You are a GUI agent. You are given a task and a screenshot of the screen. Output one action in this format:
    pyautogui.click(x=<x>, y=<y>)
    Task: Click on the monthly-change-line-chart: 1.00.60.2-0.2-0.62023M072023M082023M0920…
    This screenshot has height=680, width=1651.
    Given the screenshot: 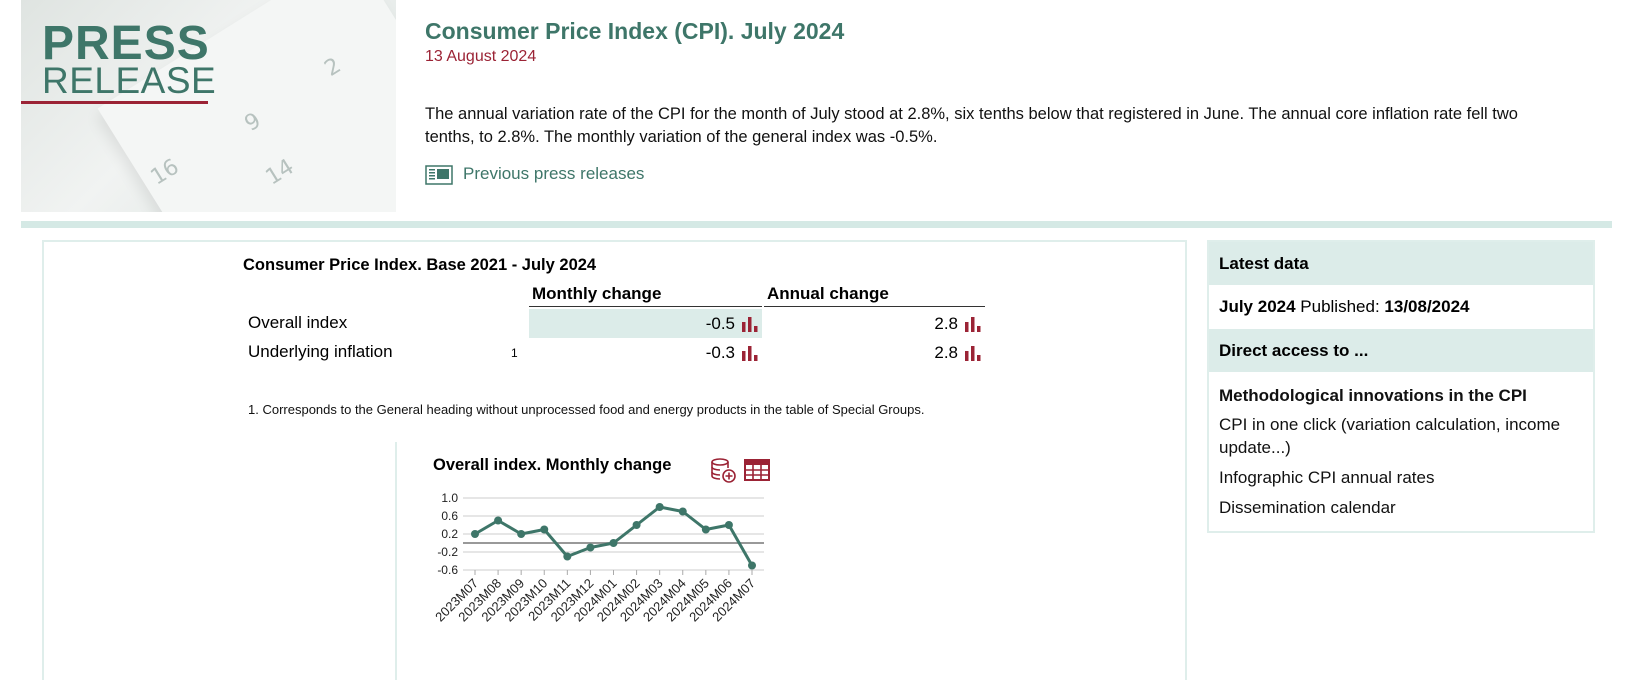 What is the action you would take?
    pyautogui.click(x=598, y=558)
    